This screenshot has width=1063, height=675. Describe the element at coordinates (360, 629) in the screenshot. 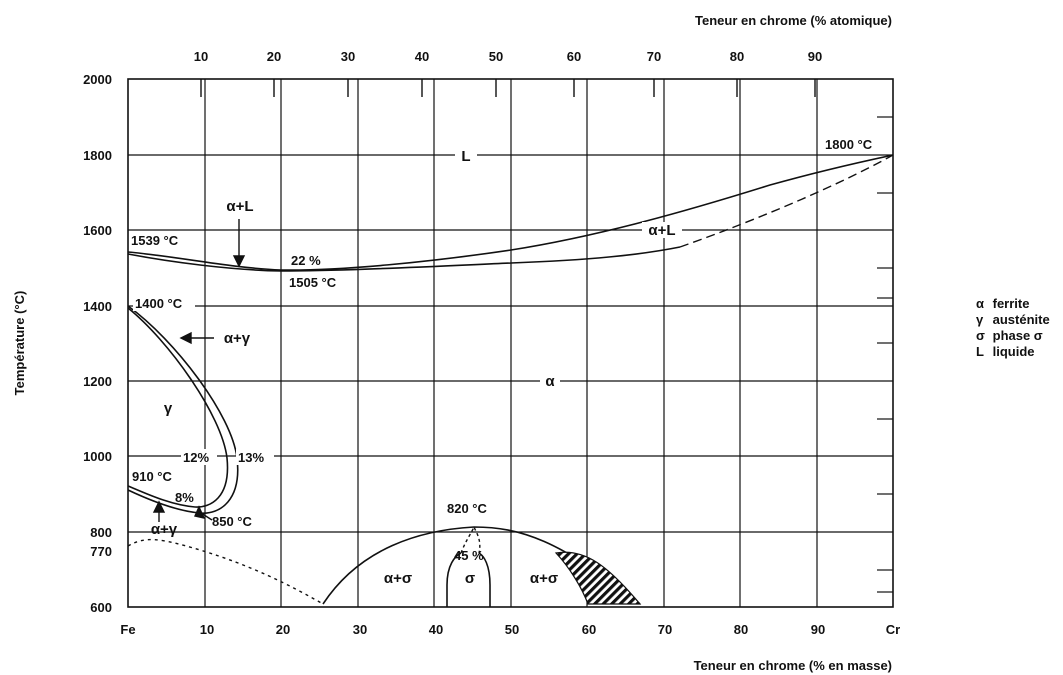

I see `bottom-tick-label: 30` at that location.